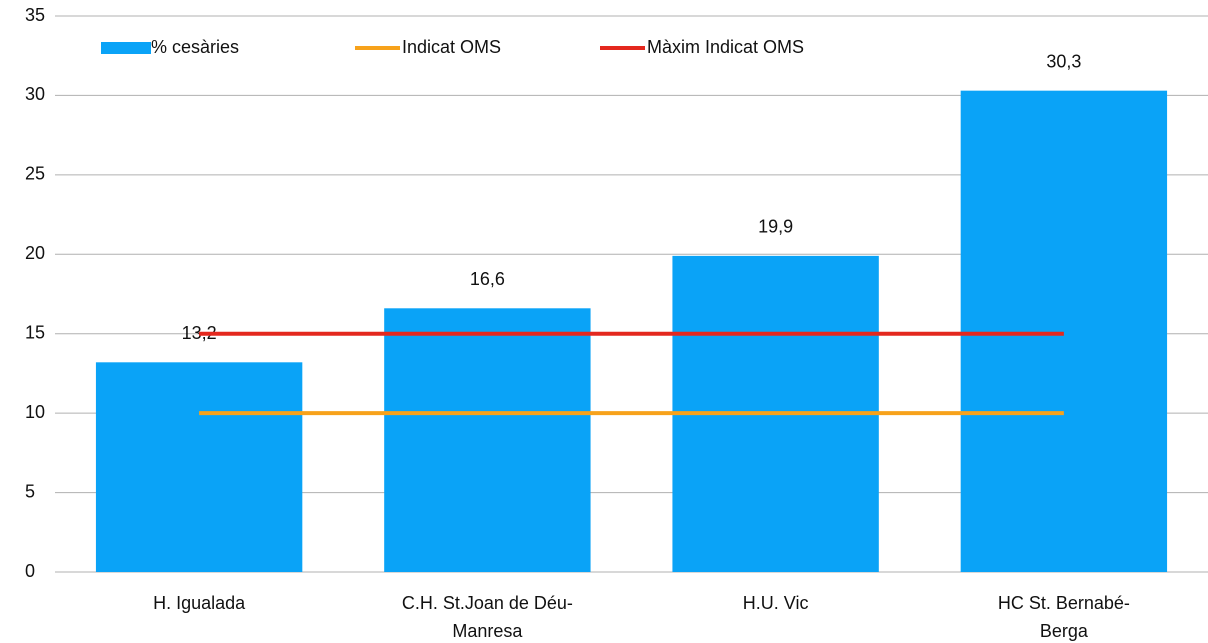  Describe the element at coordinates (776, 603) in the screenshot. I see `x-tick-label: H.U. Vic` at that location.